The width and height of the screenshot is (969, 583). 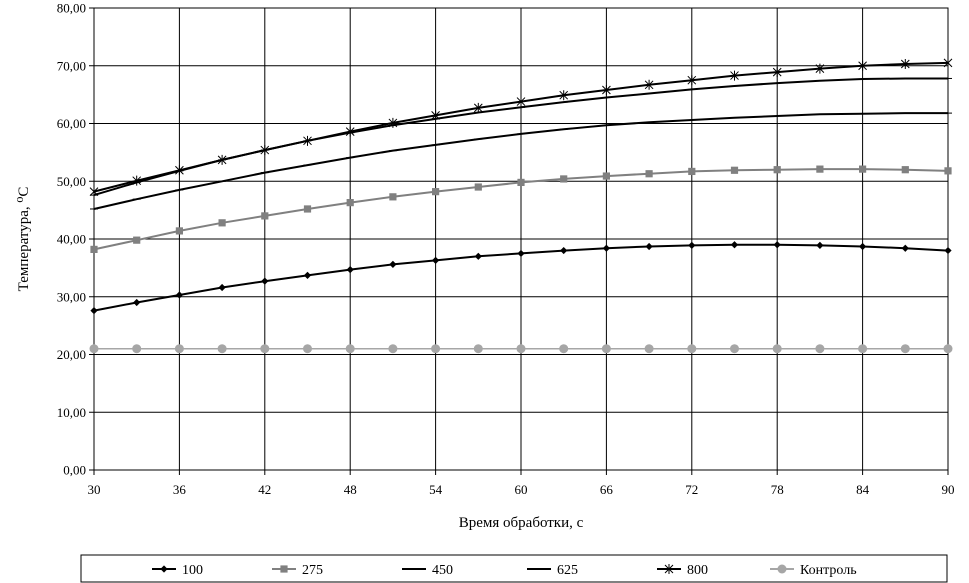 What do you see at coordinates (71, 239) in the screenshot?
I see `y-tick-label: 40,00` at bounding box center [71, 239].